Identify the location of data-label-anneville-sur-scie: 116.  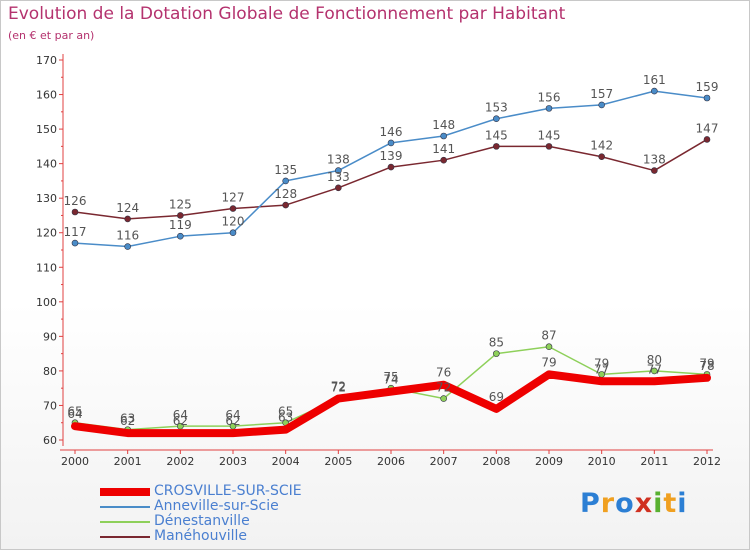
(127, 236).